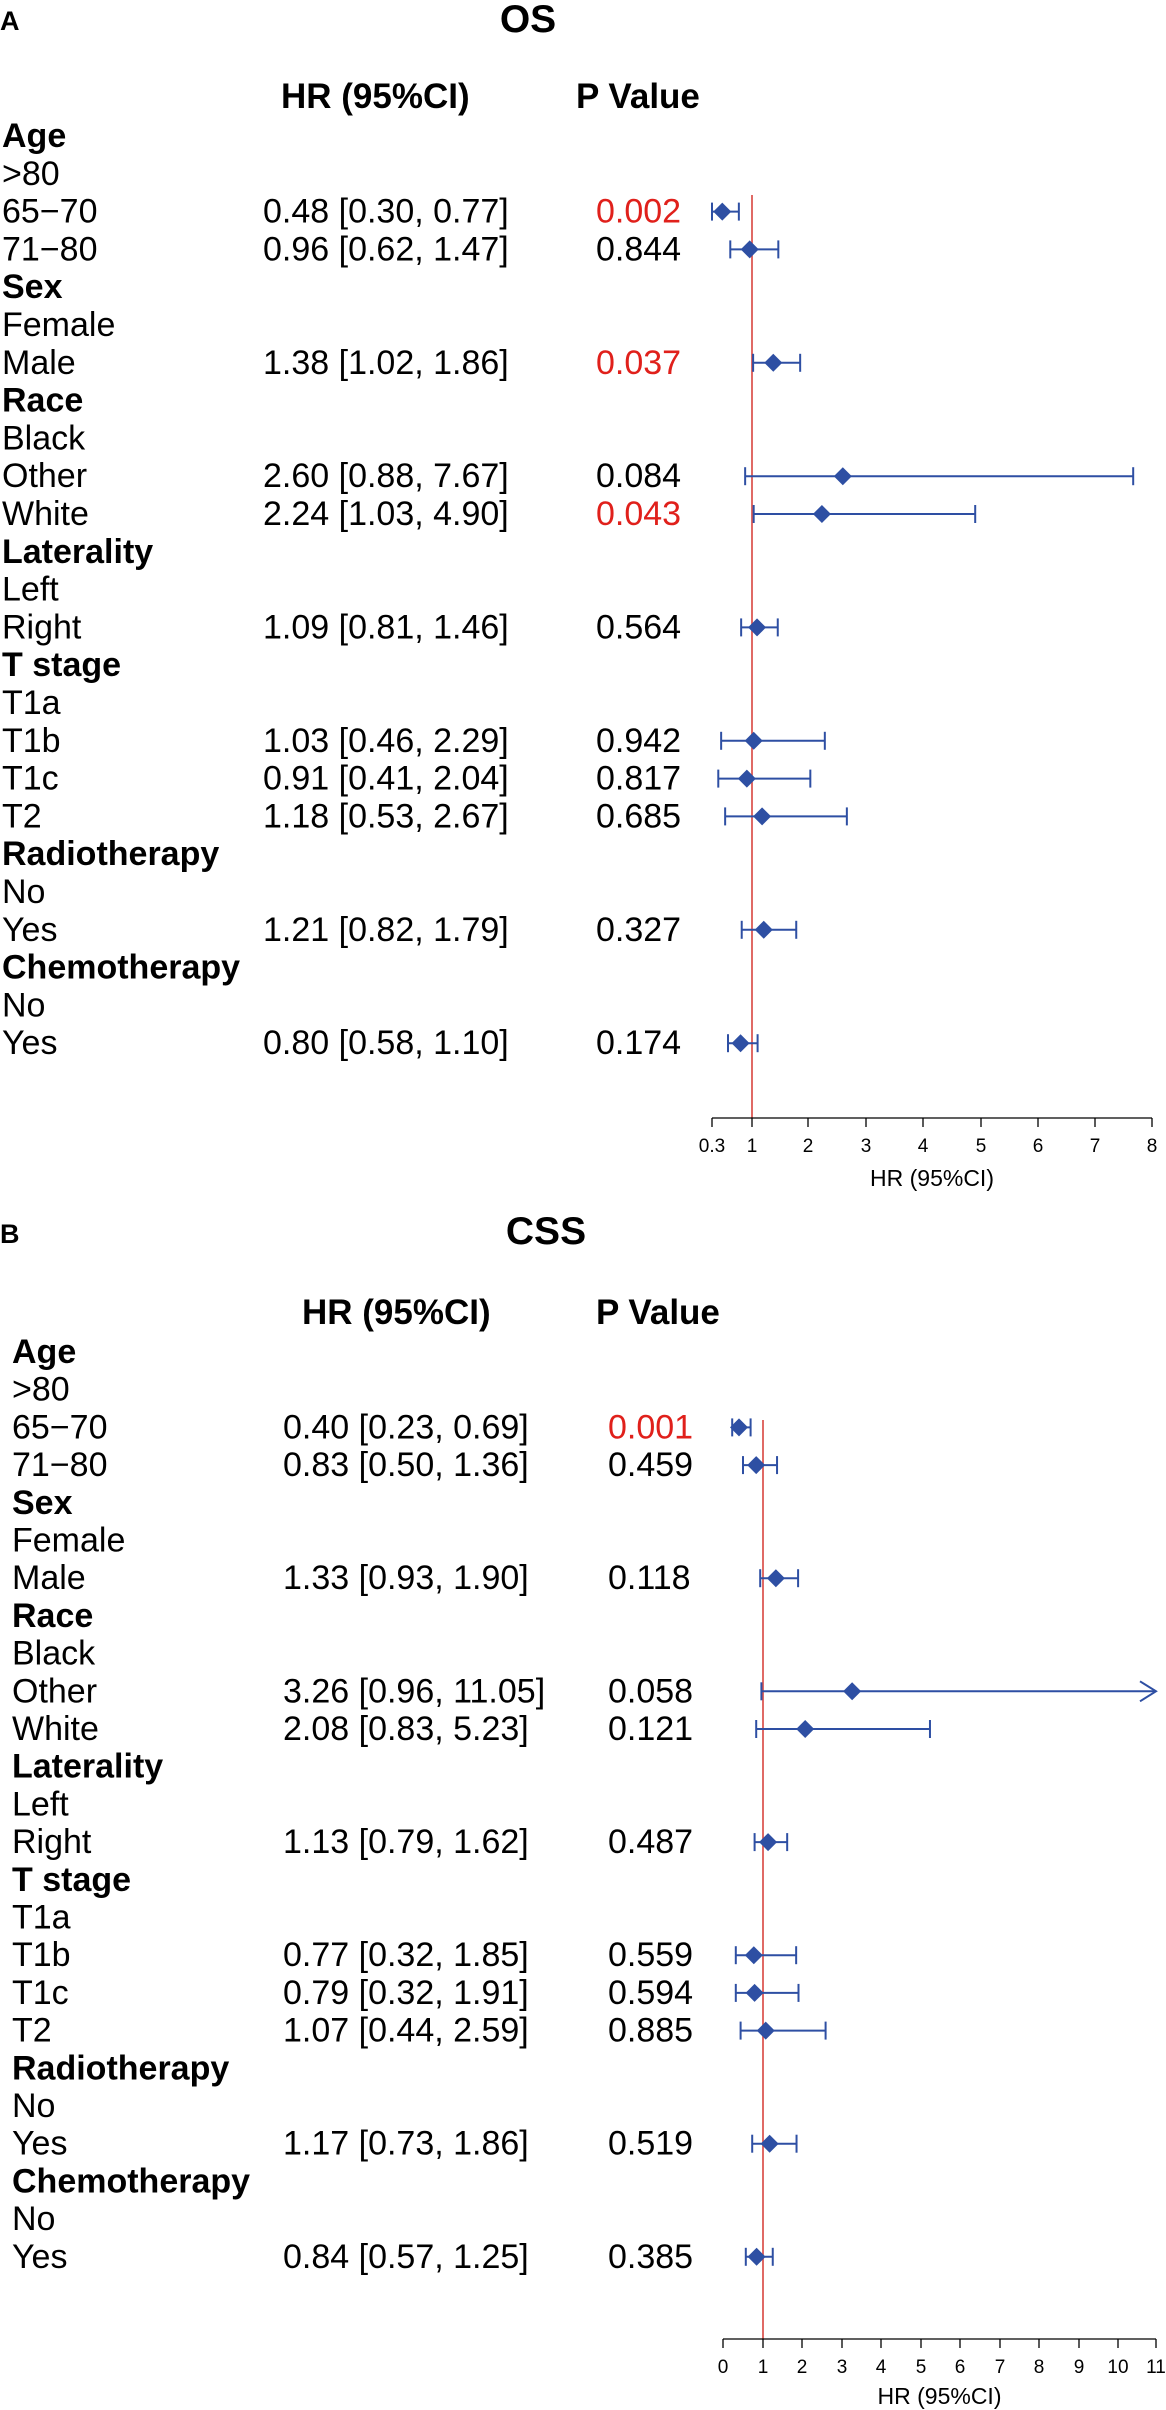  What do you see at coordinates (39, 363) in the screenshot?
I see `row-label: Male` at bounding box center [39, 363].